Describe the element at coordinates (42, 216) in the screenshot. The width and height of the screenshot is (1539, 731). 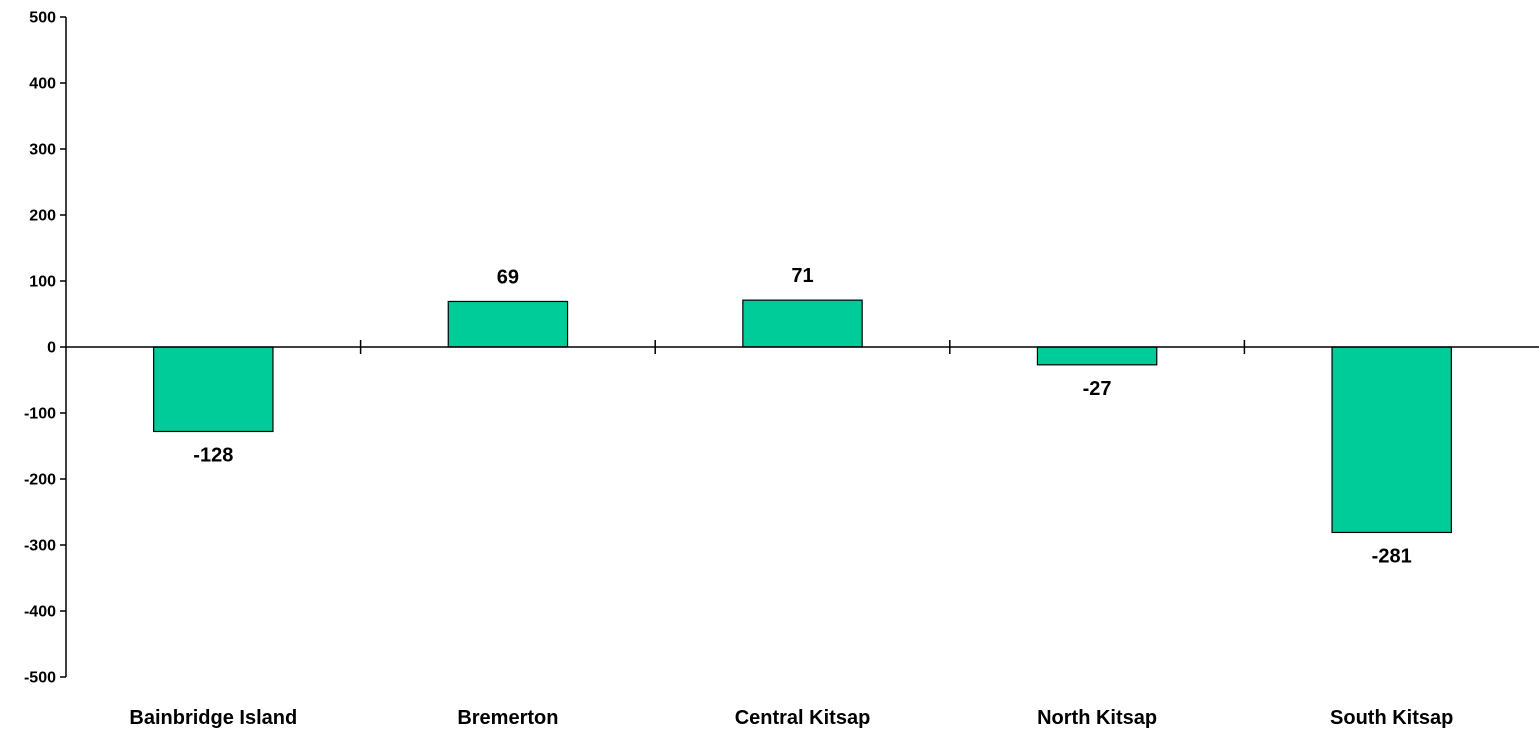
I see `y-tick-label-3: 200` at that location.